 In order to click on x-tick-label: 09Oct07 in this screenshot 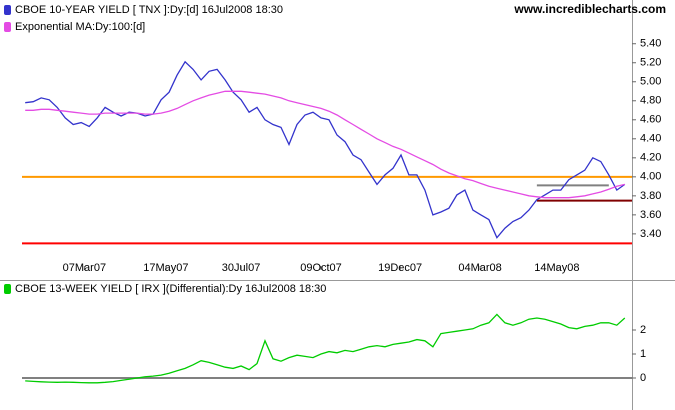, I will do `click(321, 268)`.